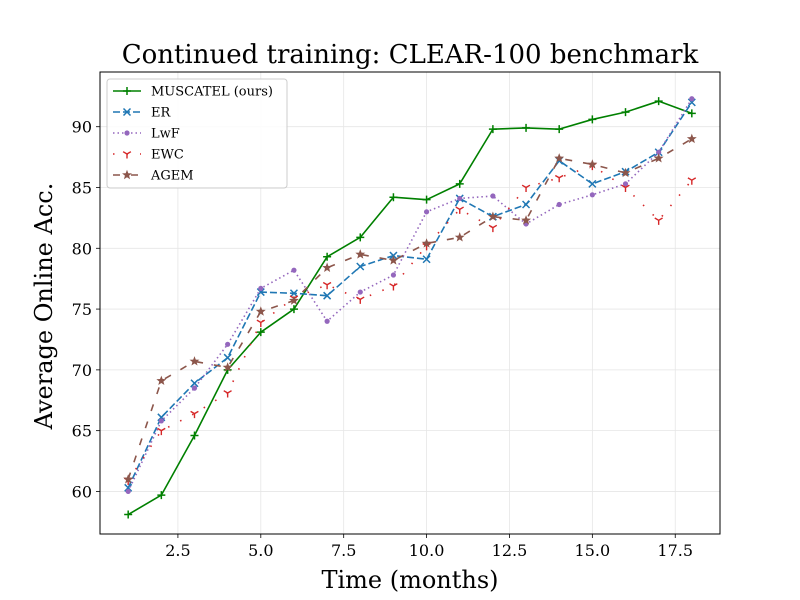 Image resolution: width=800 pixels, height=600 pixels. What do you see at coordinates (260, 550) in the screenshot?
I see `x-tick-label: 5.0` at bounding box center [260, 550].